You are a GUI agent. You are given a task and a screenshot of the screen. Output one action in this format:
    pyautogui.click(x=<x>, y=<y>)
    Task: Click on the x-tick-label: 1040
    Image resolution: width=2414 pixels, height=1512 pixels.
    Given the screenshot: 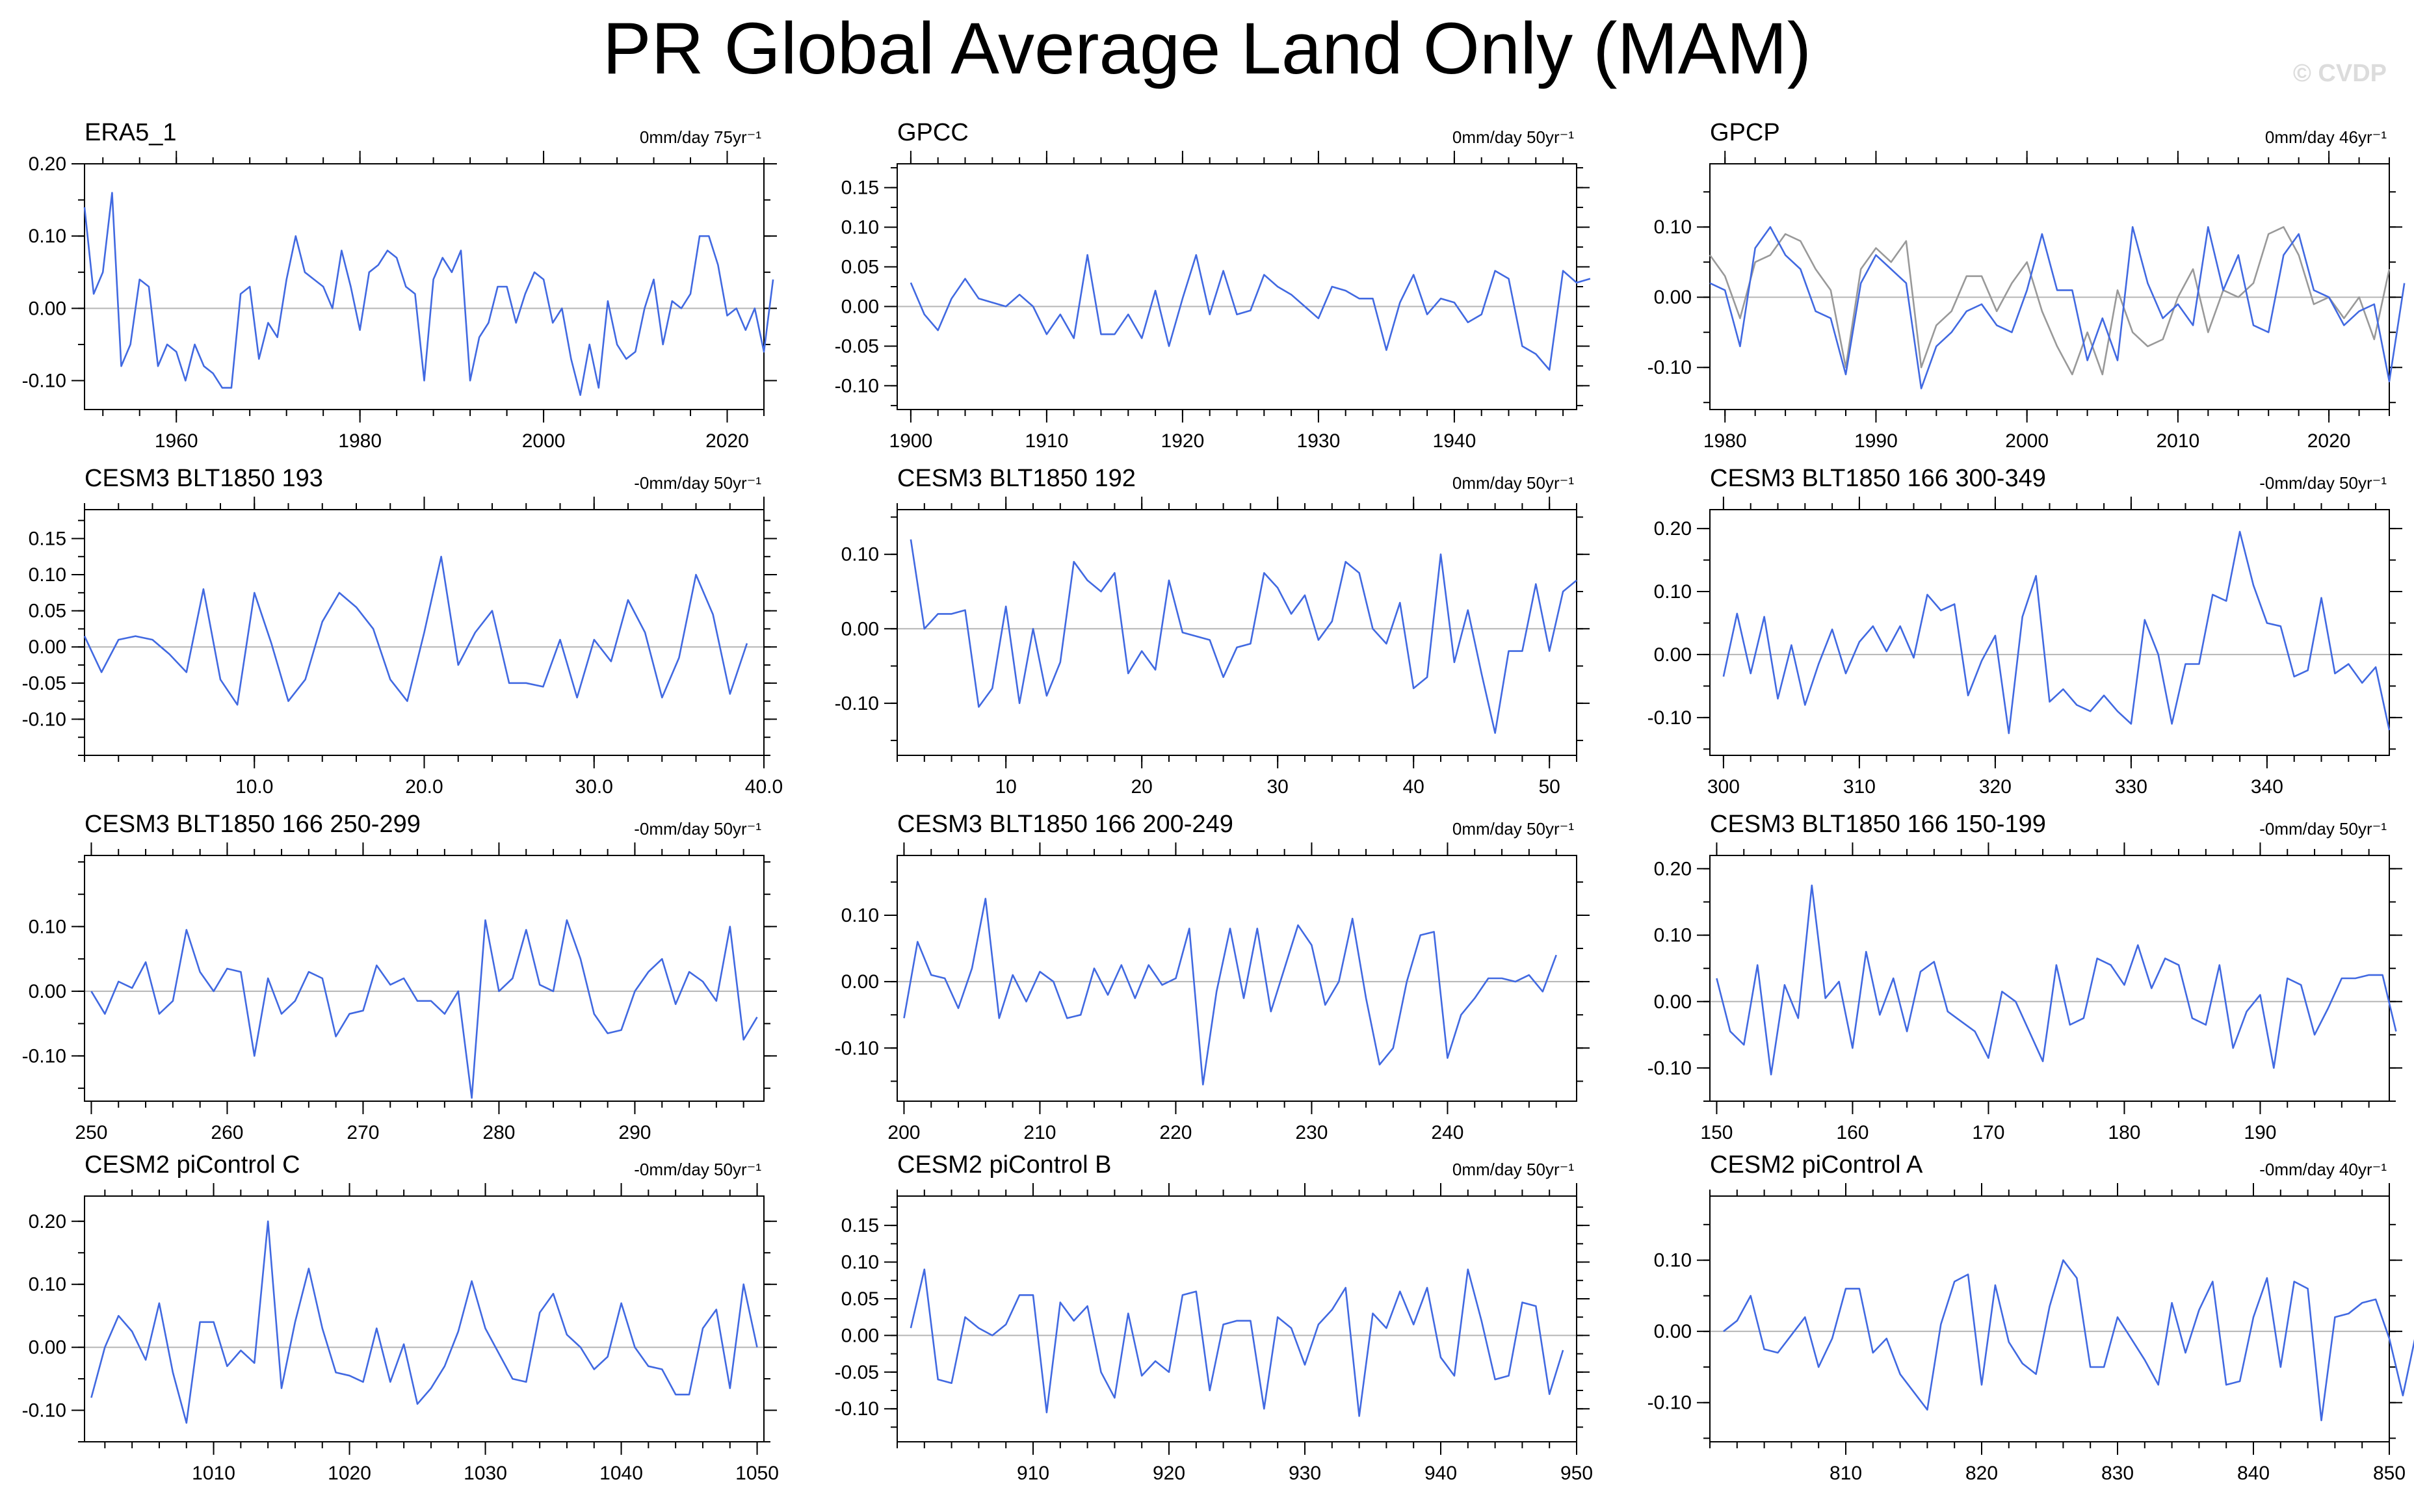 What is the action you would take?
    pyautogui.click(x=621, y=1473)
    